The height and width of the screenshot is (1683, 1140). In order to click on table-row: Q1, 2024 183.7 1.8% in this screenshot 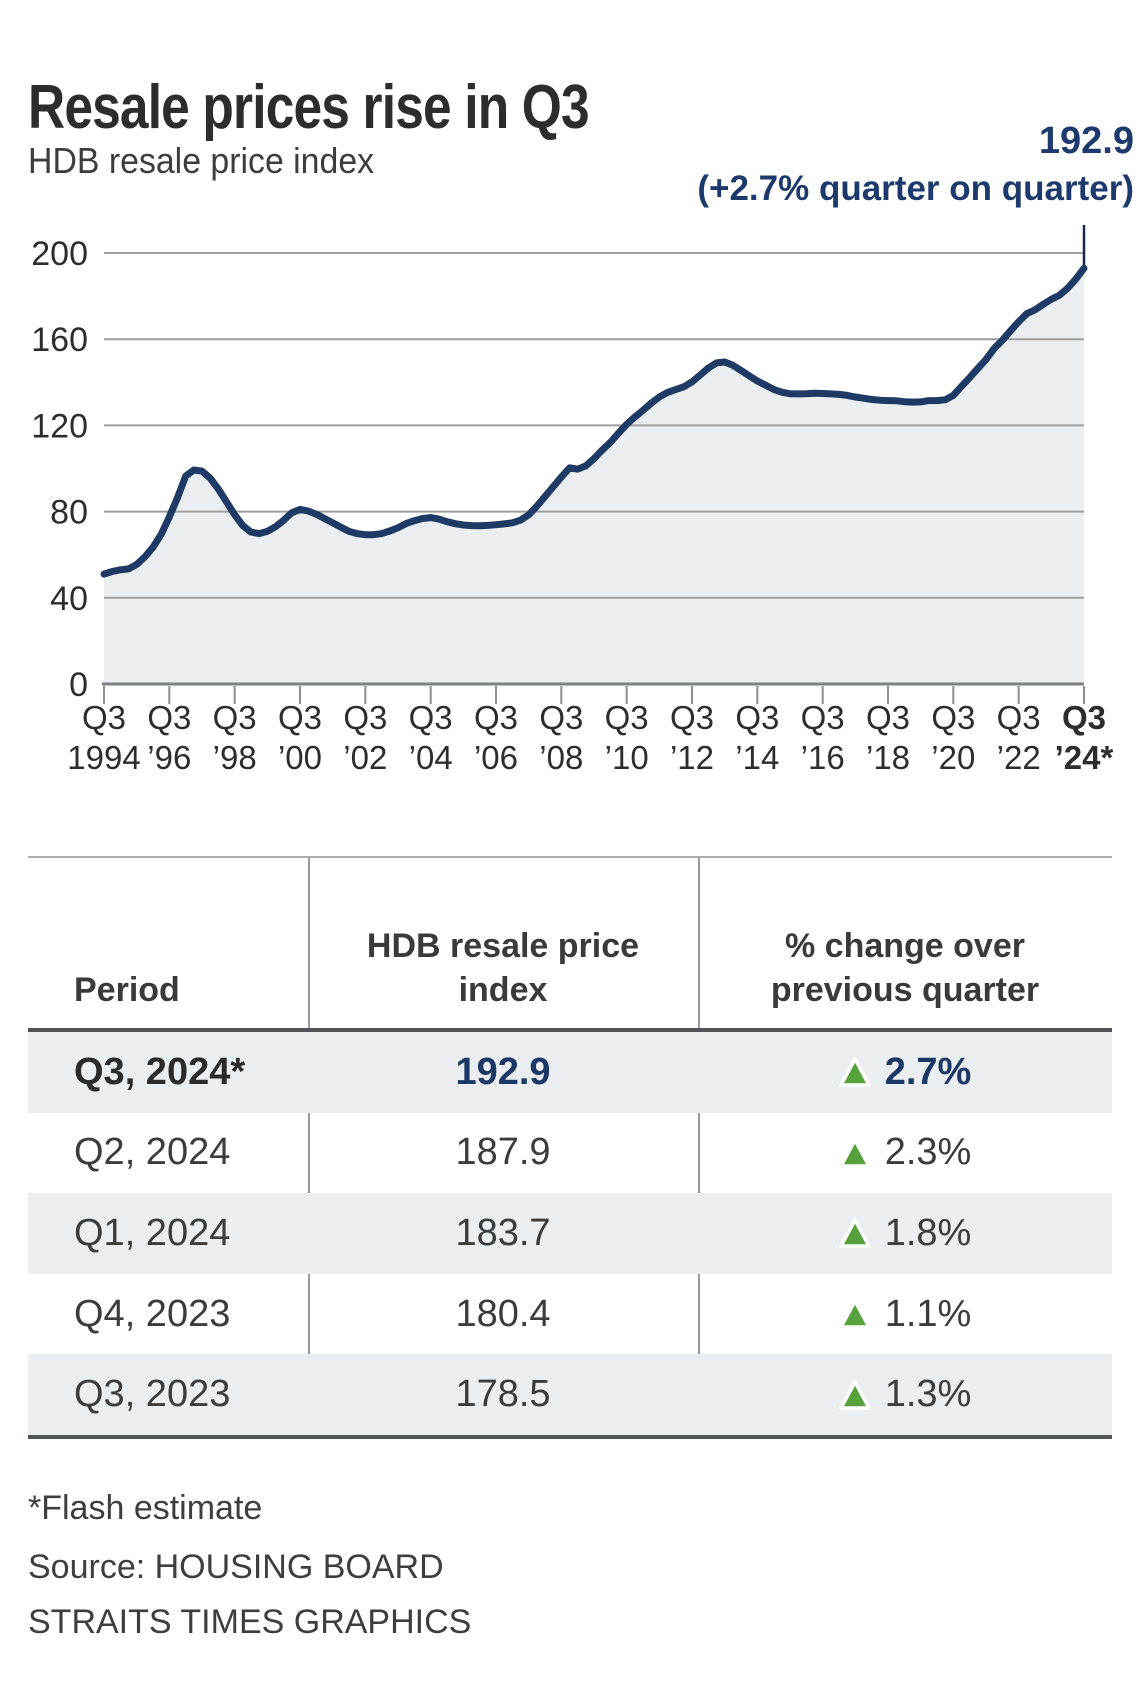, I will do `click(570, 1233)`.